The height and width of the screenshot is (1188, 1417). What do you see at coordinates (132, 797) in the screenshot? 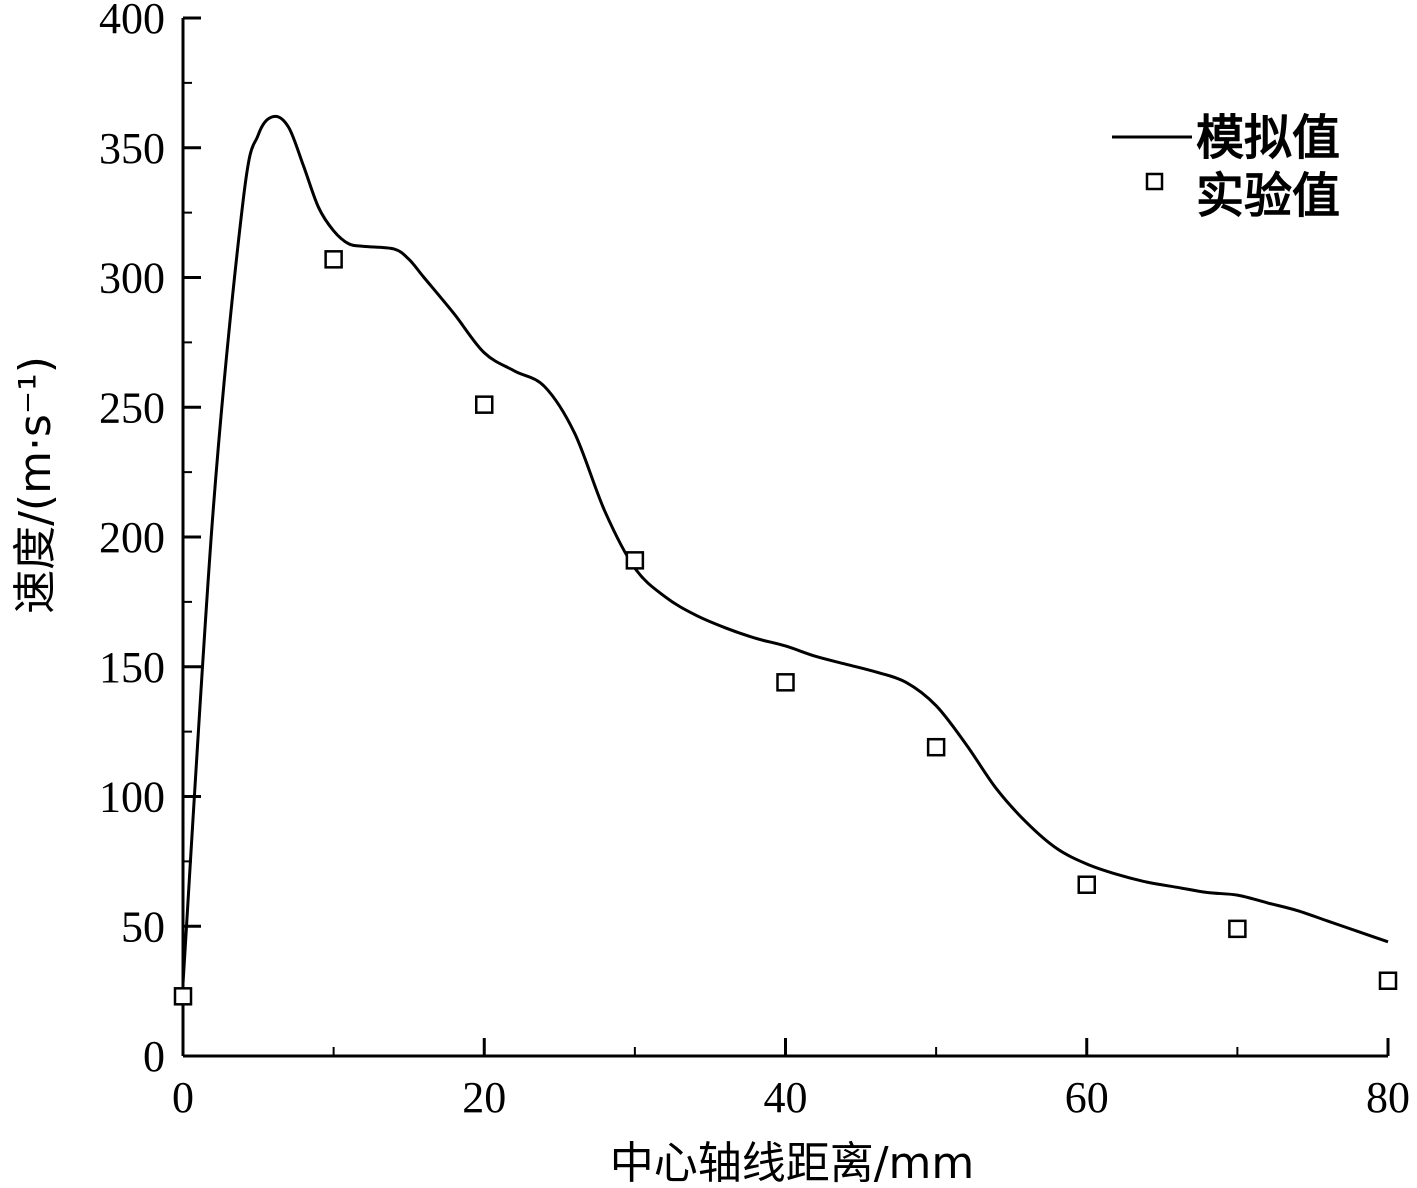
I see `y-tick-label: 100` at bounding box center [132, 797].